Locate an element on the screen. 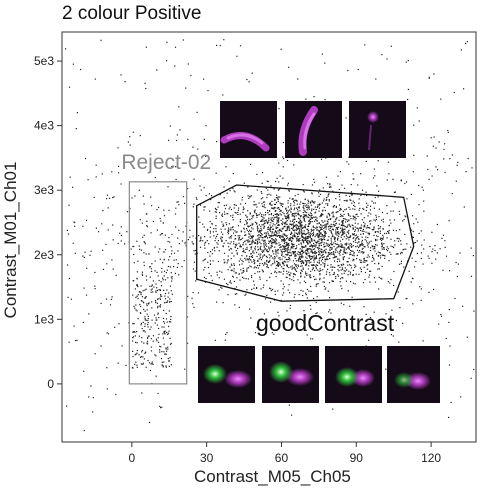 This screenshot has height=489, width=480. good-contrast-gate is located at coordinates (305, 243).